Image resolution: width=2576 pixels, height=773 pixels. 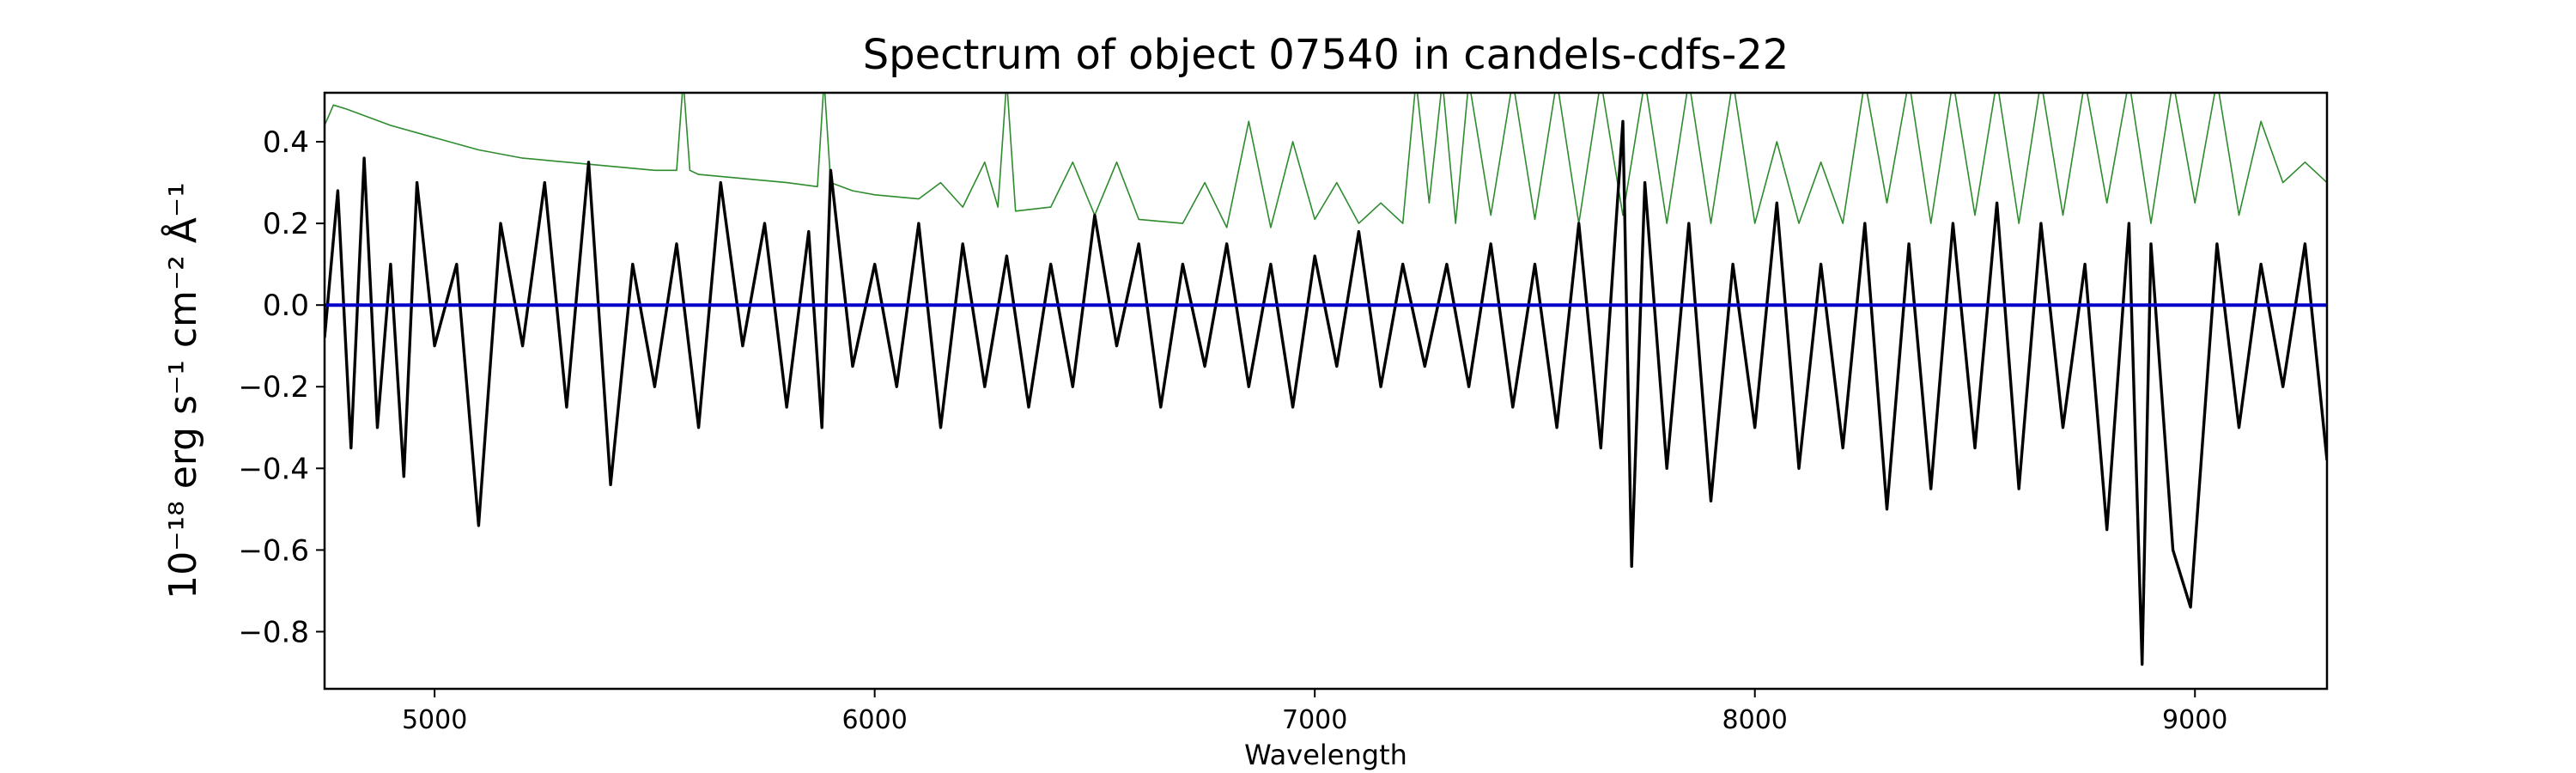 What do you see at coordinates (1325, 755) in the screenshot?
I see `x-axis-label: Wavelength` at bounding box center [1325, 755].